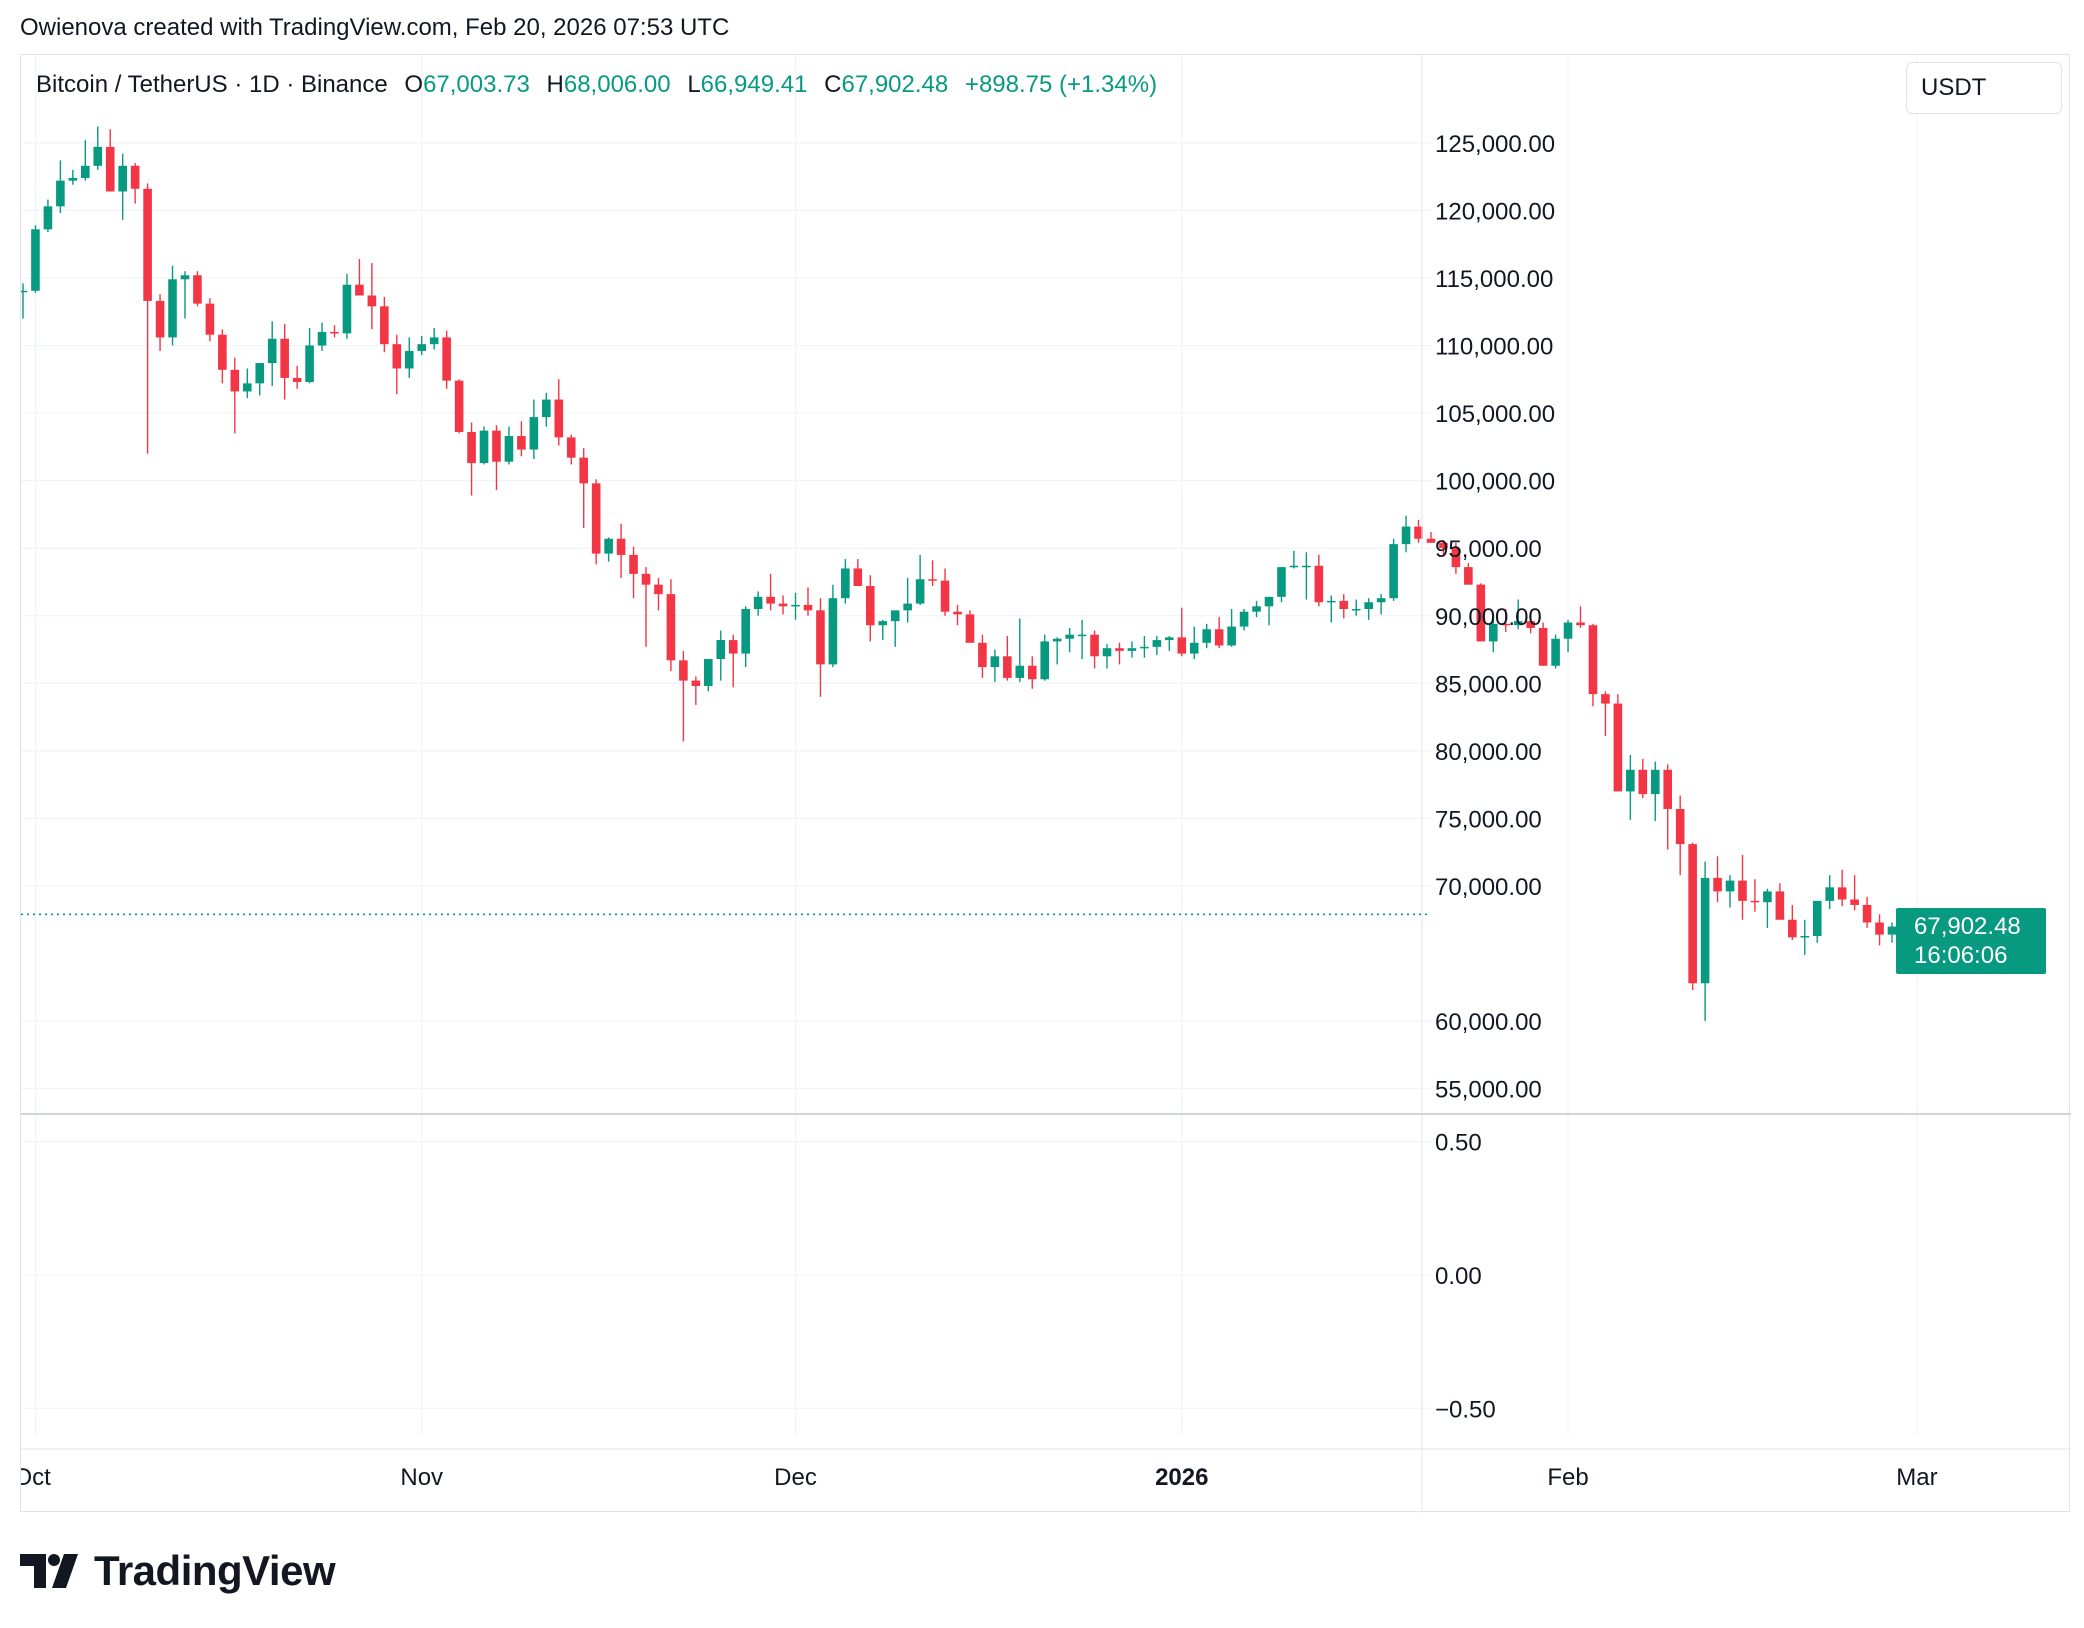  Describe the element at coordinates (1567, 1477) in the screenshot. I see `time-axis-label: Feb` at that location.